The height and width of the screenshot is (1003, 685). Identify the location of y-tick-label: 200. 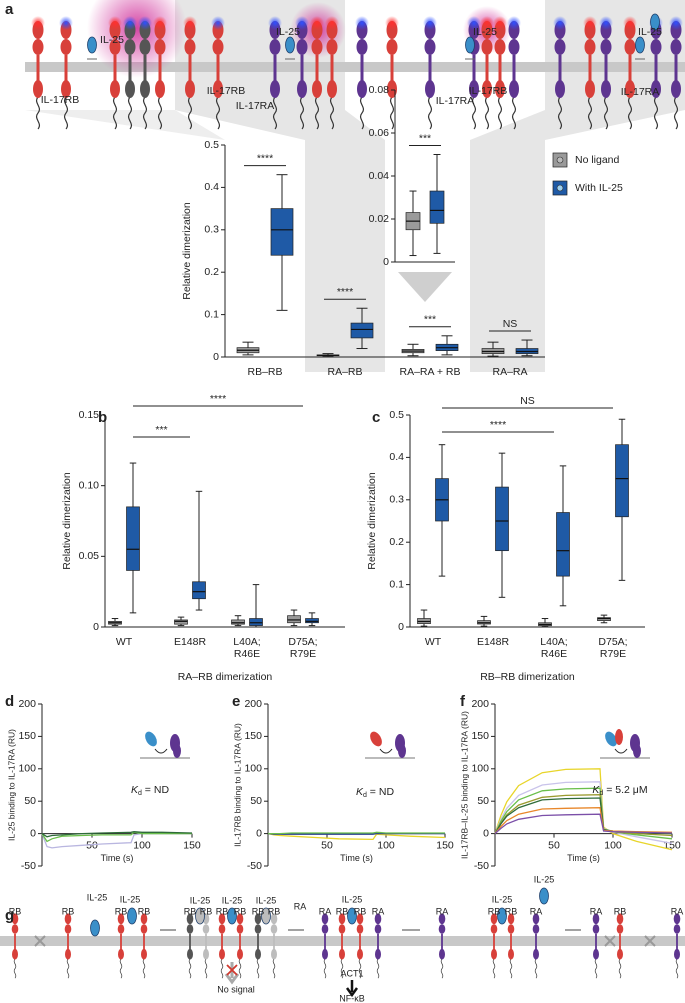
(253, 704).